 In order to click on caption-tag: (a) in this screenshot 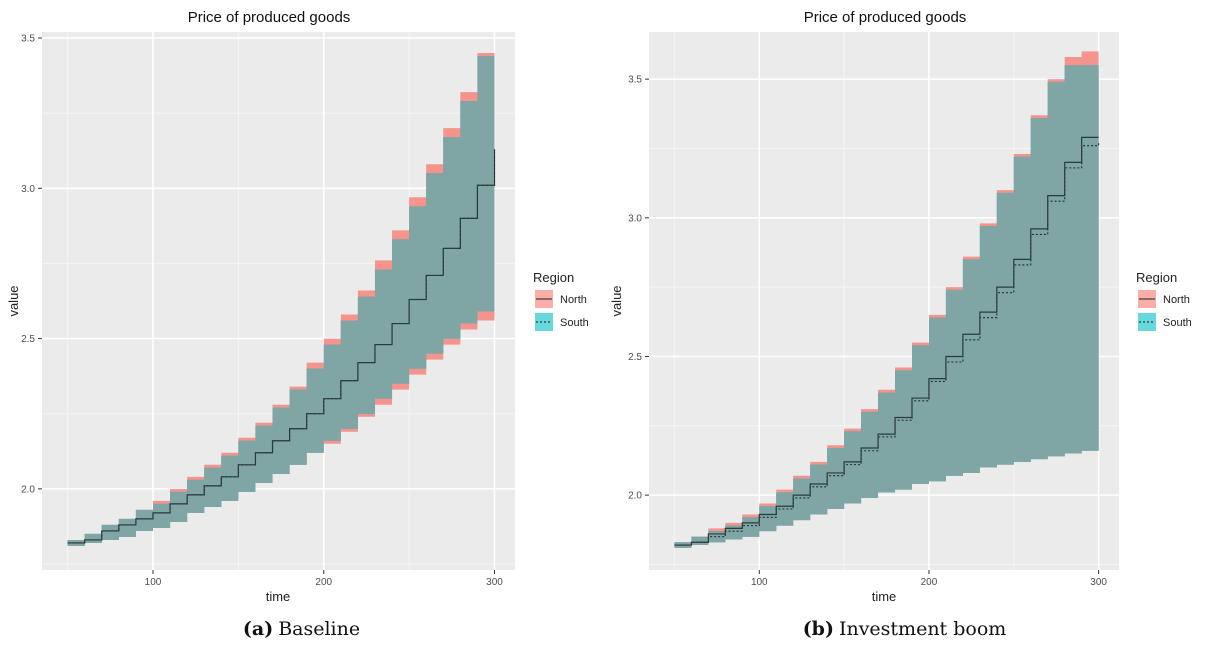, I will do `click(258, 629)`.